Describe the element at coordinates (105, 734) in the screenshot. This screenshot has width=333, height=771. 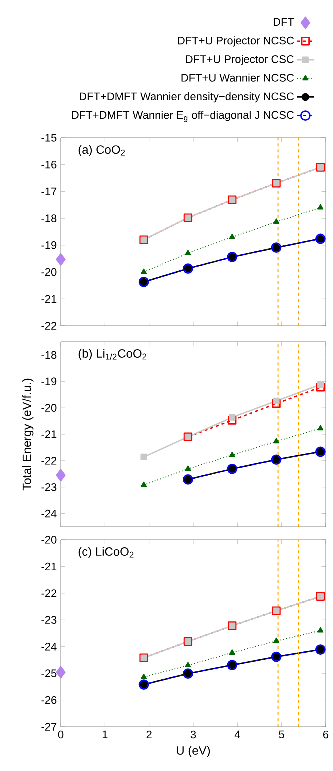
I see `x-tick-label: 1` at that location.